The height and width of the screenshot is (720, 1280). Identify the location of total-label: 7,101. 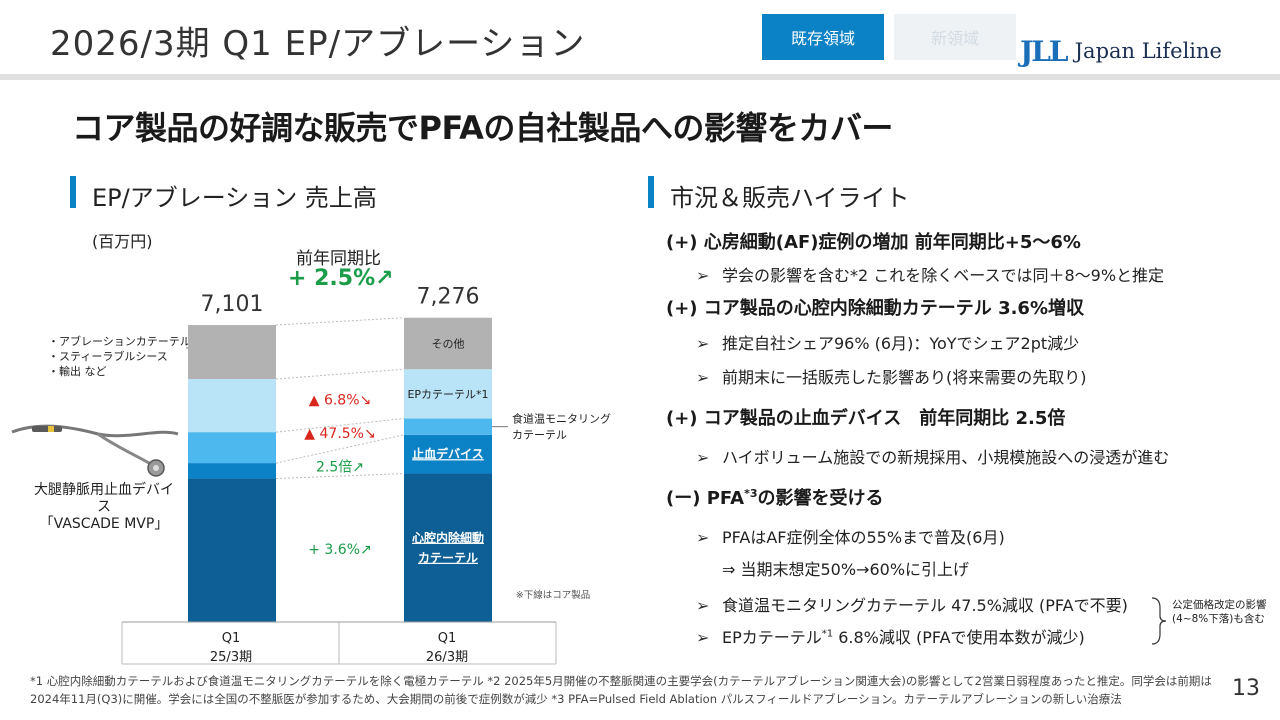
(232, 304).